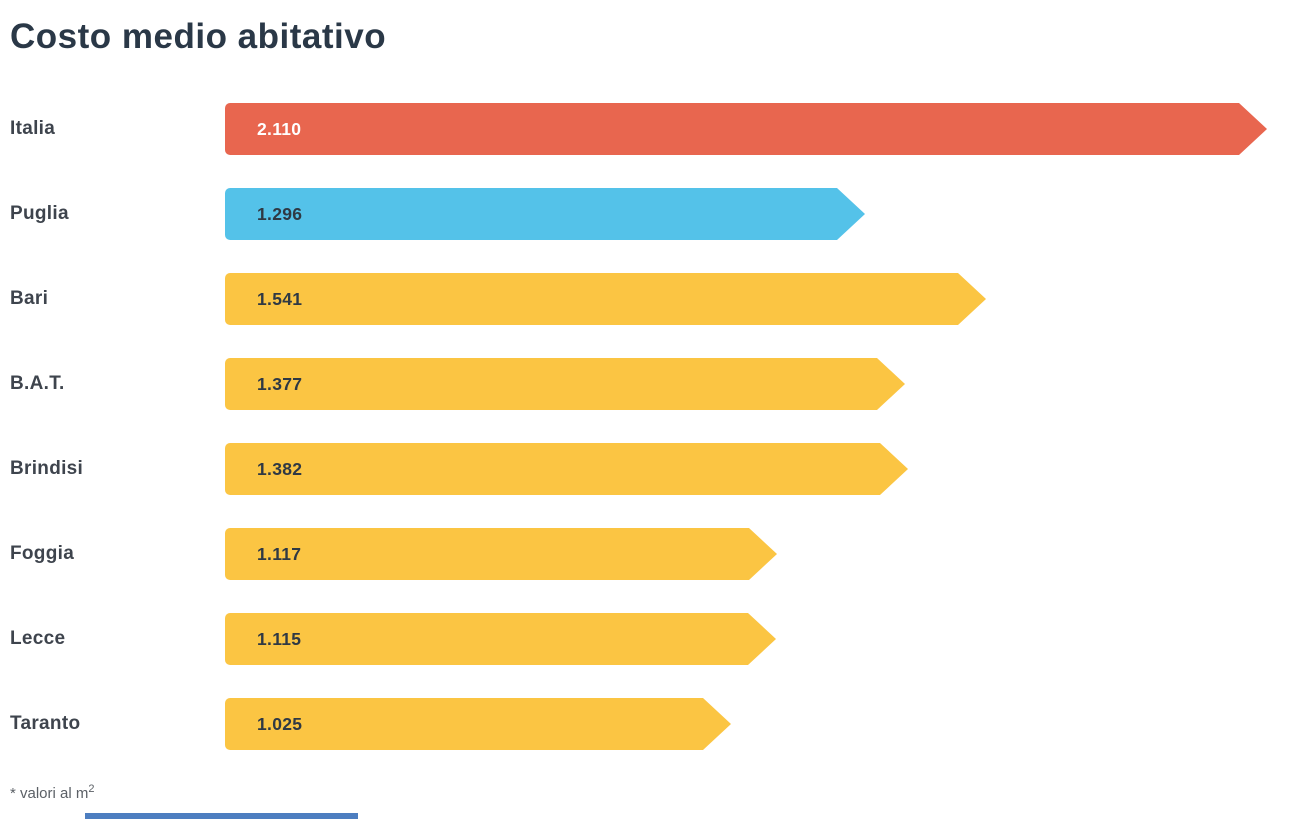 This screenshot has width=1311, height=819. Describe the element at coordinates (464, 724) in the screenshot. I see `bar-body: 1.025` at that location.